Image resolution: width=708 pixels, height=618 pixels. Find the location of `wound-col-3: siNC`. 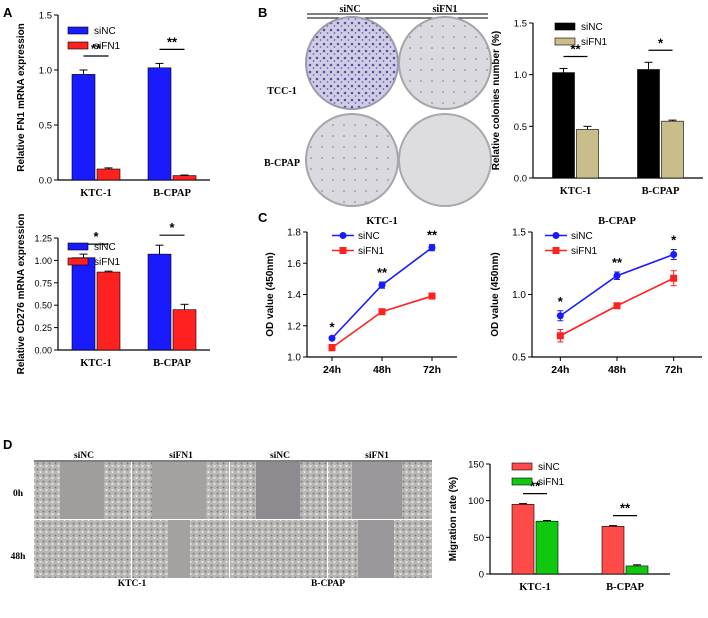

wound-col-3: siNC is located at coordinates (280, 456).